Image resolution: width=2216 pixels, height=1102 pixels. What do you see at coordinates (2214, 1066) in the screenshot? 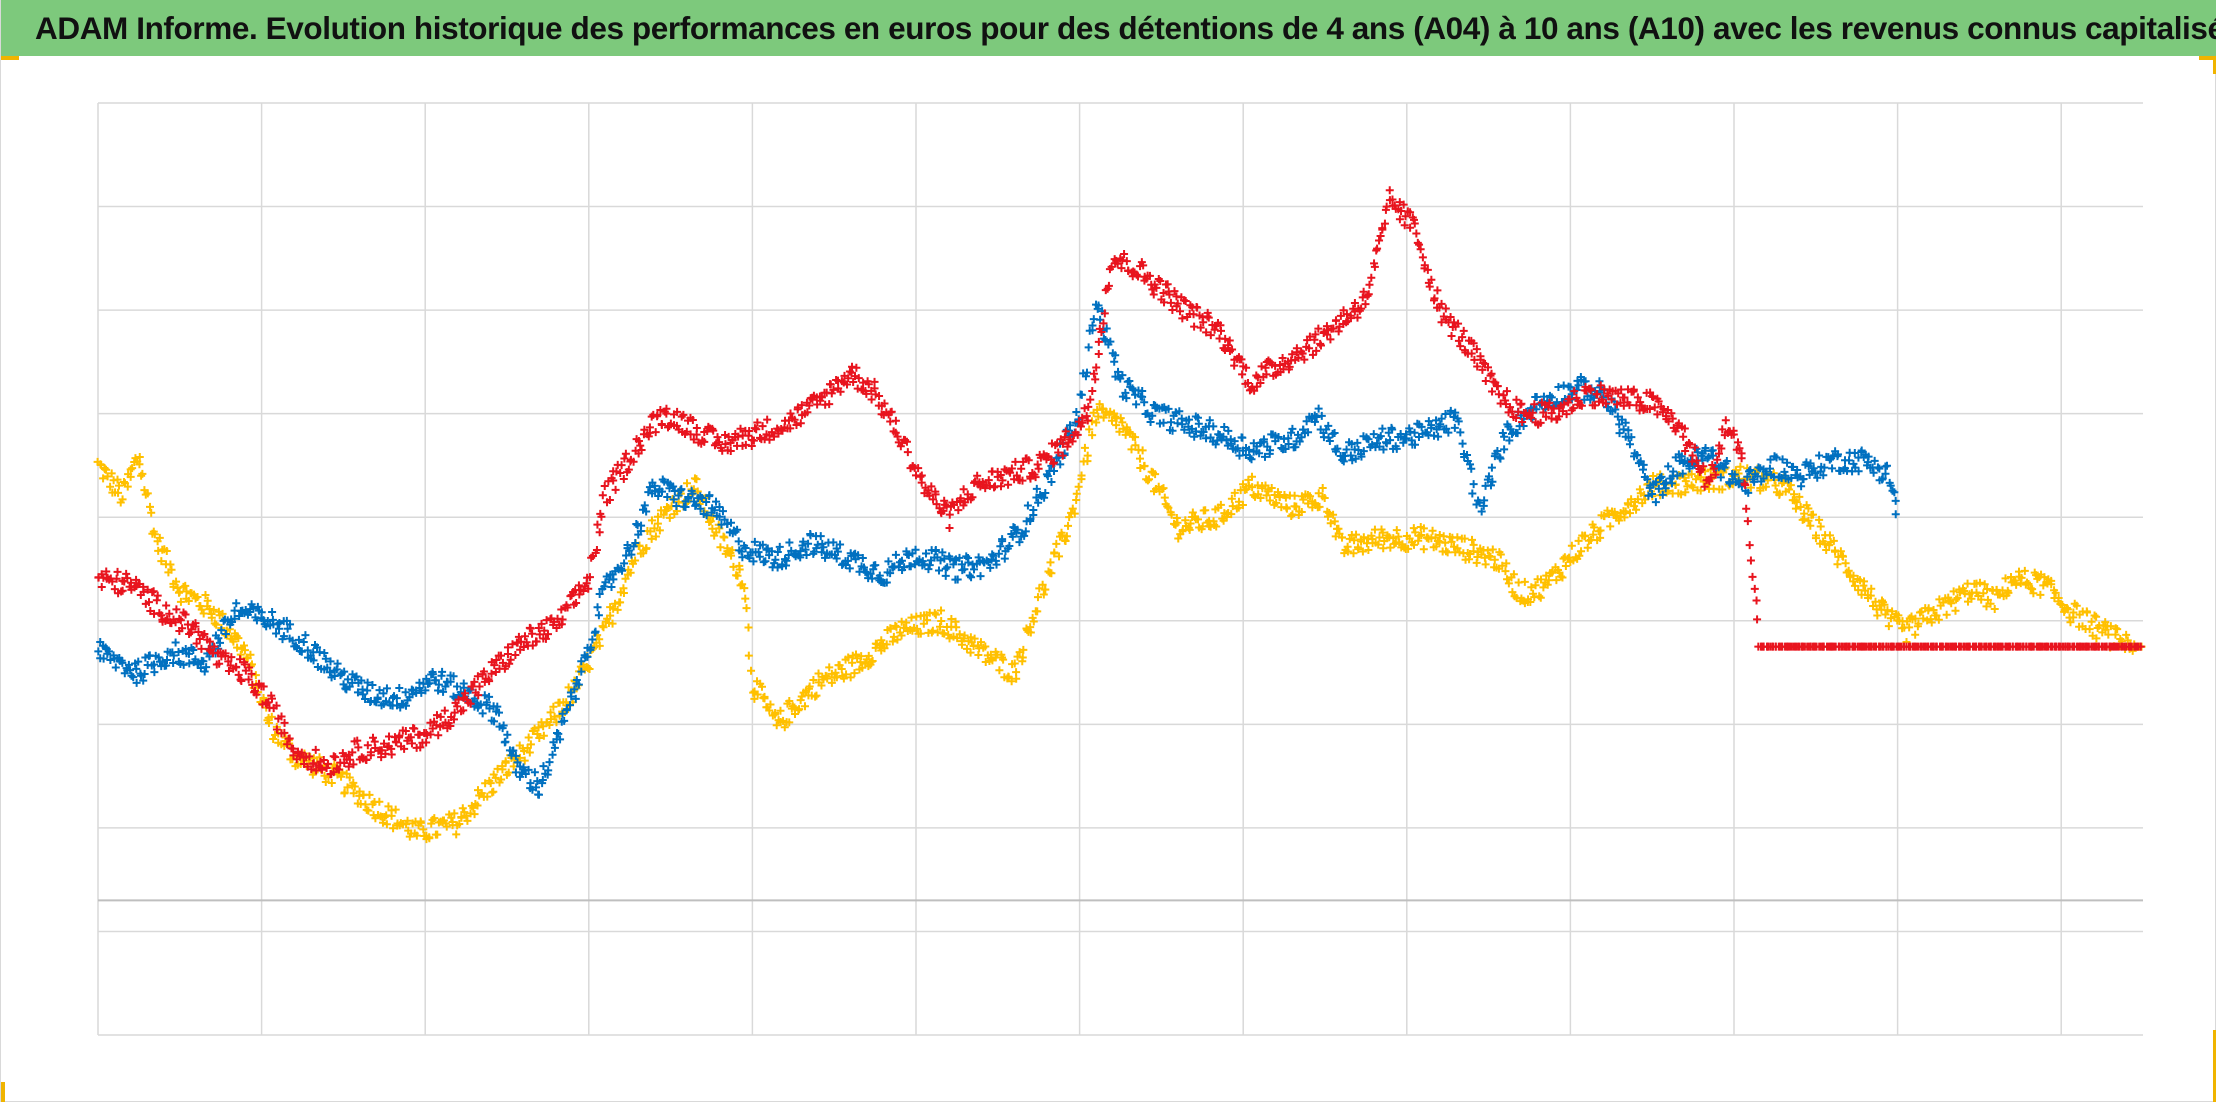
I see `resize-handle-bottom-right` at bounding box center [2214, 1066].